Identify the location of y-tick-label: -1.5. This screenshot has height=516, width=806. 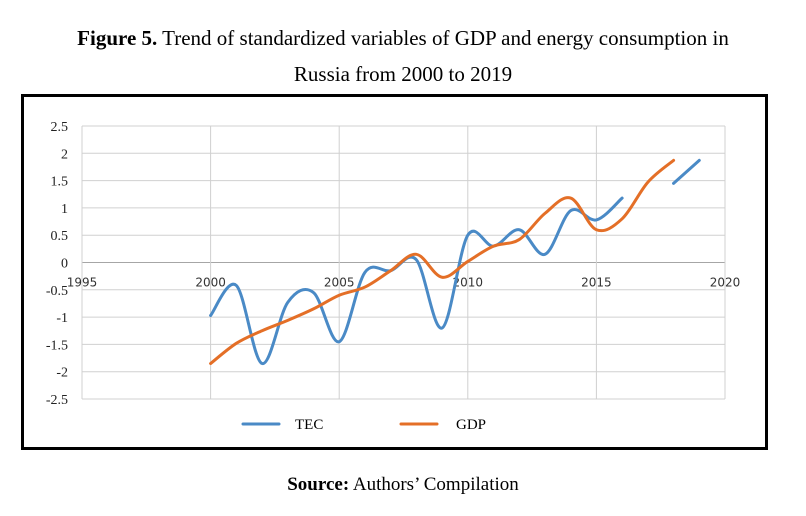
(57, 345).